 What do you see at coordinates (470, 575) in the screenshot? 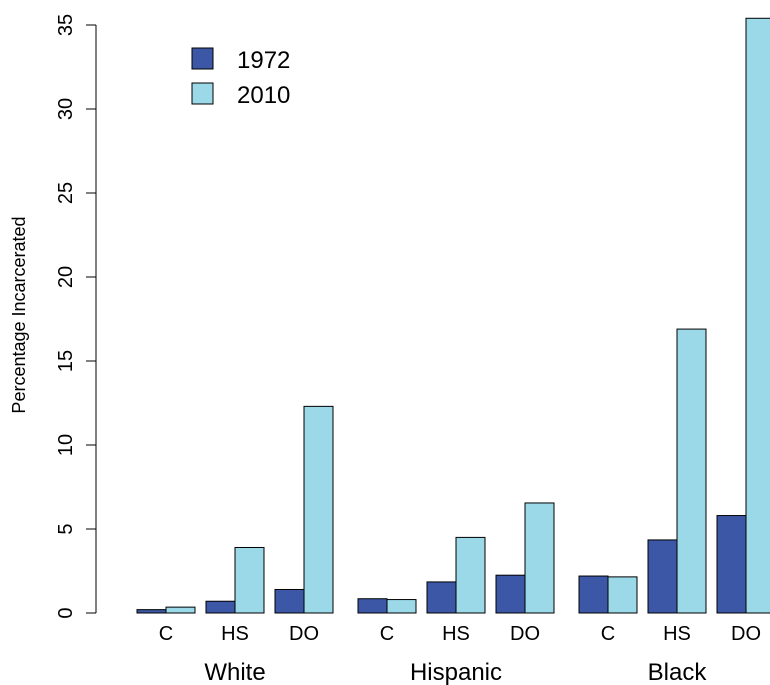
I see `bar-hispanic-hs-2010` at bounding box center [470, 575].